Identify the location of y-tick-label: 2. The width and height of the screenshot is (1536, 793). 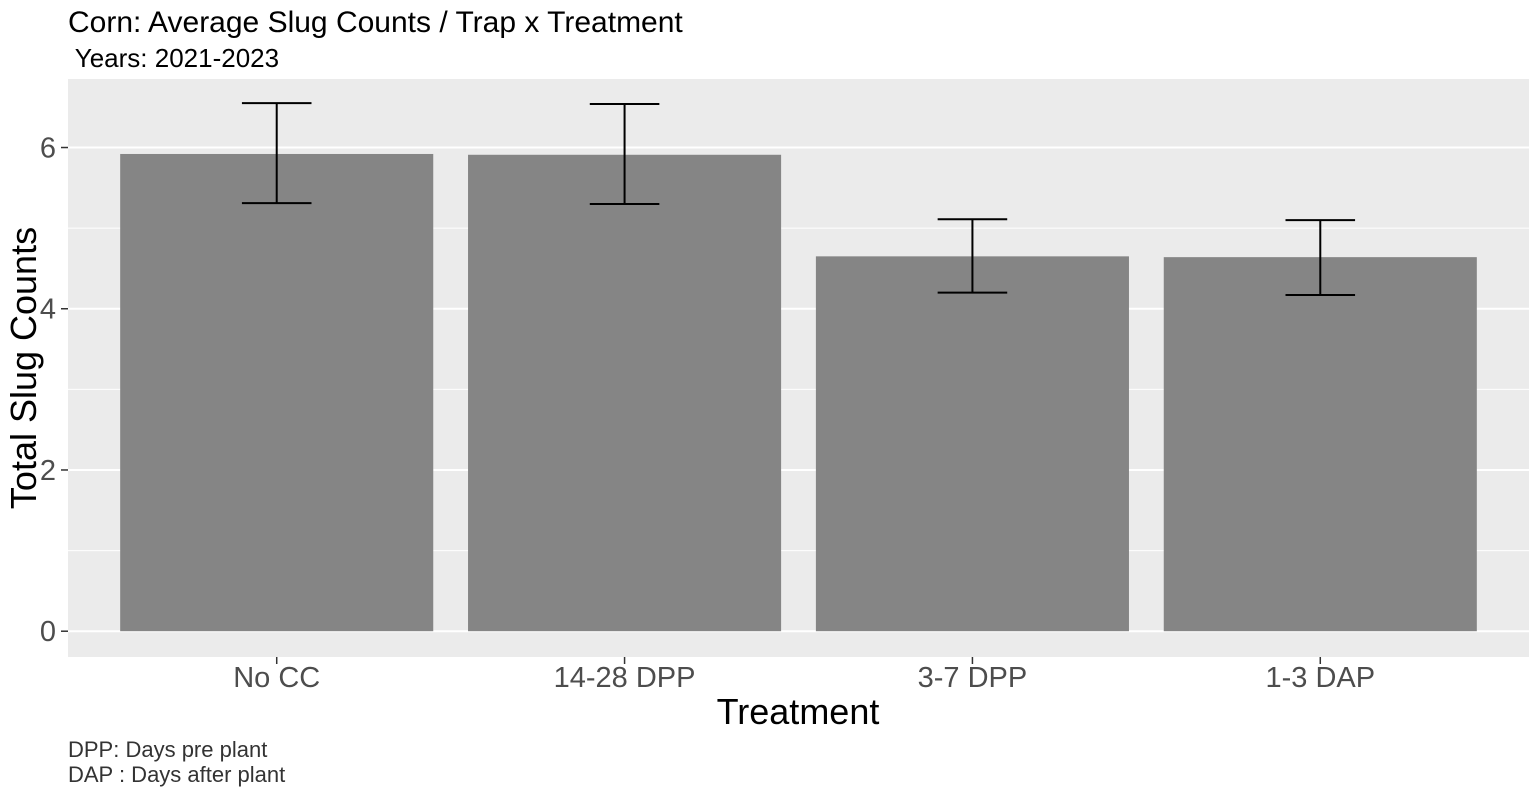
(48, 471).